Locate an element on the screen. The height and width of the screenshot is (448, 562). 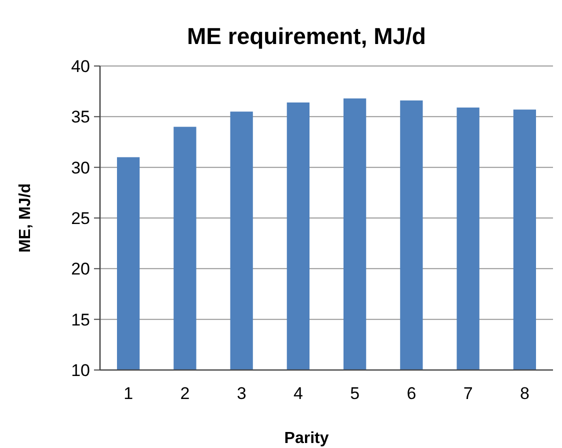
x-axis-title: Parity is located at coordinates (306, 438).